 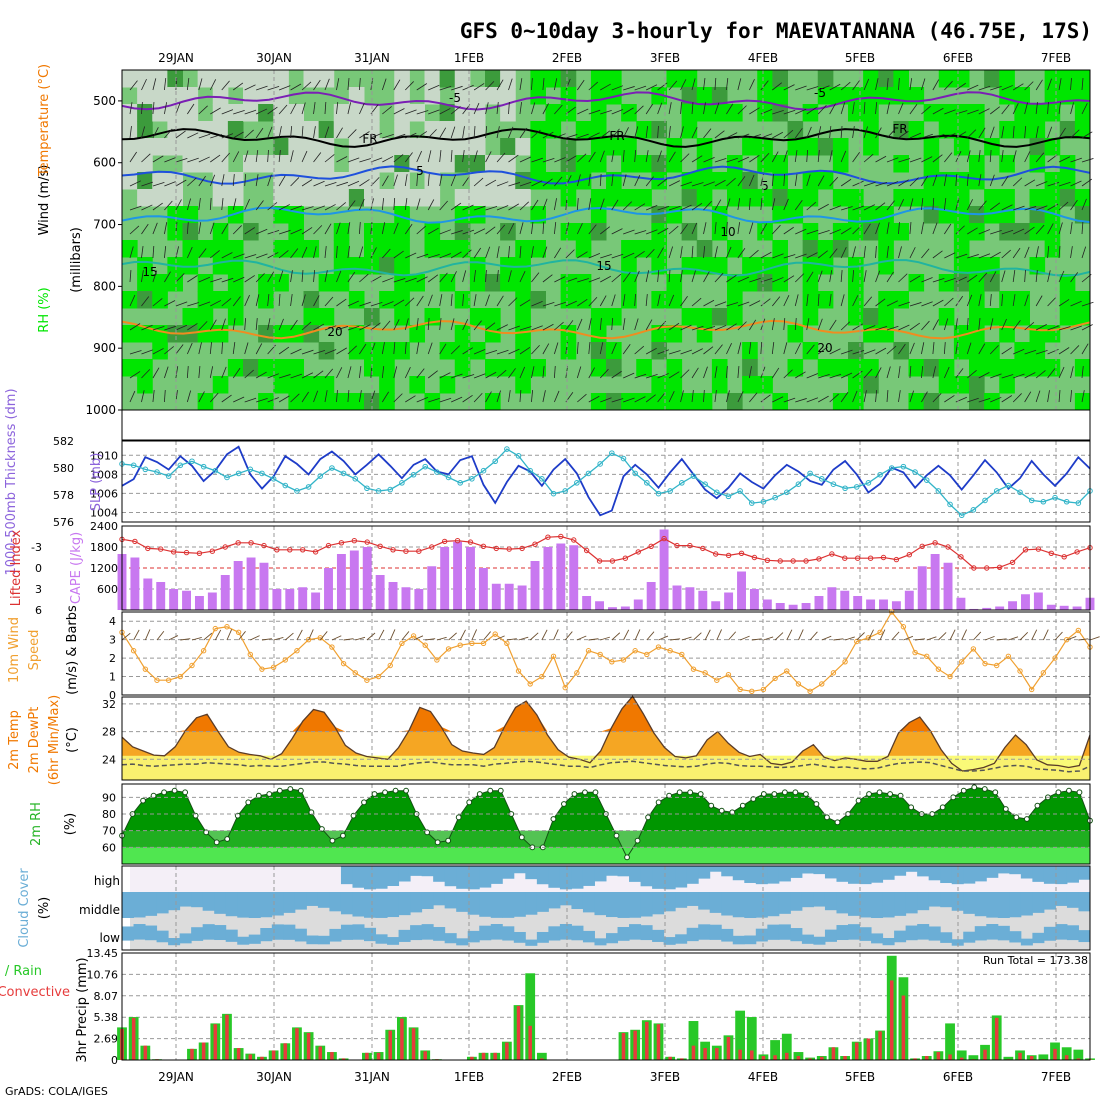 What do you see at coordinates (104, 348) in the screenshot?
I see `pressure-tick: 900` at bounding box center [104, 348].